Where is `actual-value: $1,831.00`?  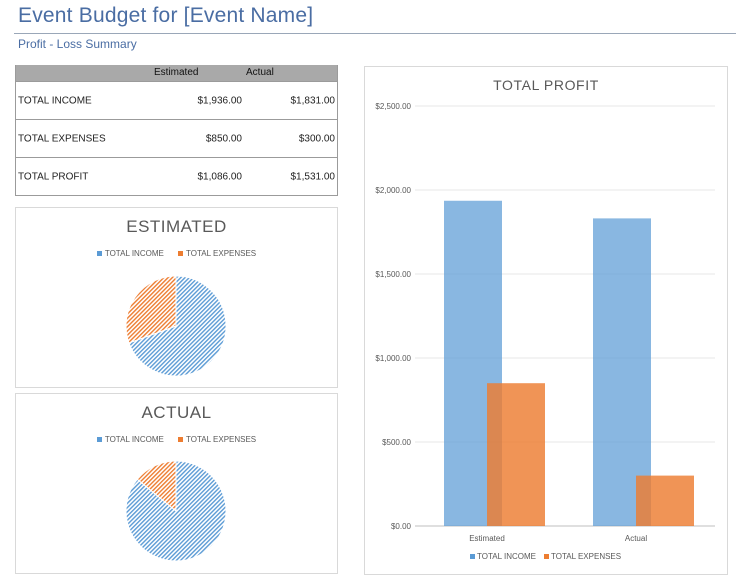
actual-value: $1,831.00 is located at coordinates (313, 100).